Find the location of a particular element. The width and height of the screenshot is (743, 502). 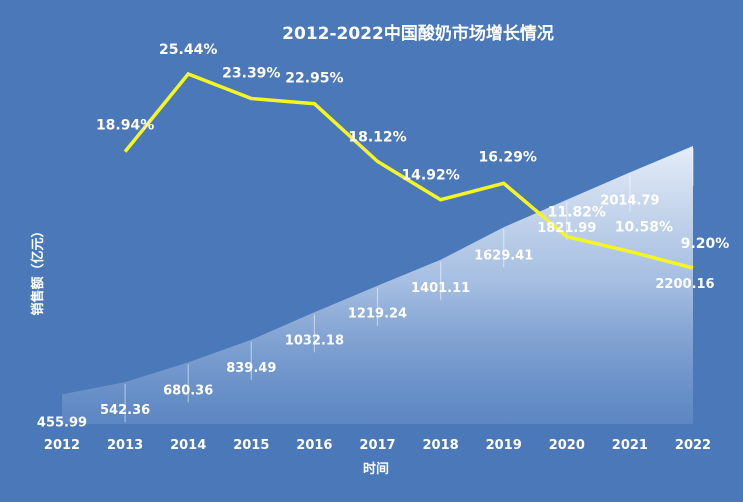

sales-value-label: 2200.16 is located at coordinates (684, 284).